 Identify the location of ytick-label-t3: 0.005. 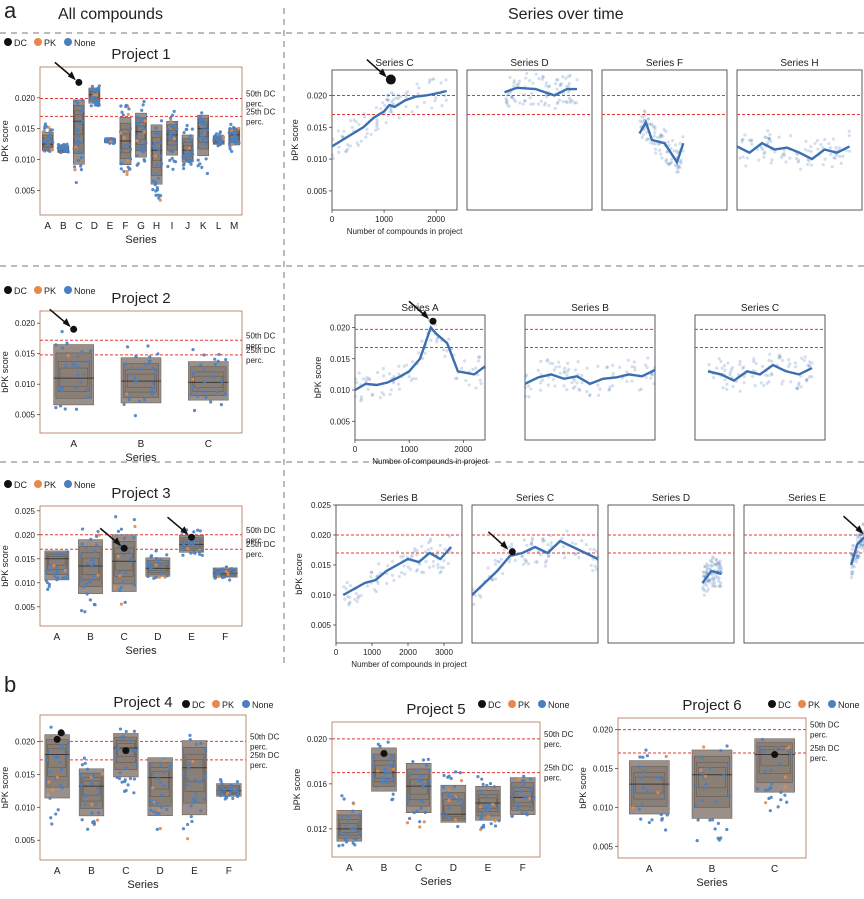
(321, 625).